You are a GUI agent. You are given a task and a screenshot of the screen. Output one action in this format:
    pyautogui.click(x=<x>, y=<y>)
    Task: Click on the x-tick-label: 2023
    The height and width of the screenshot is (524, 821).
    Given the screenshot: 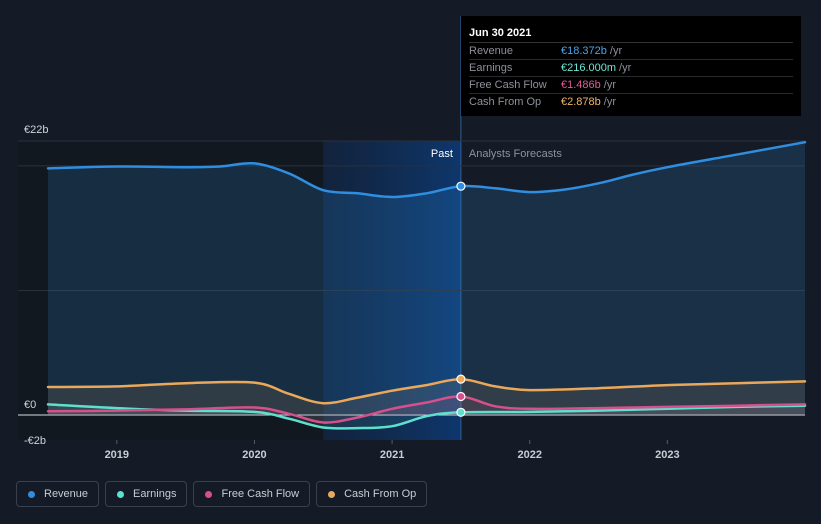 What is the action you would take?
    pyautogui.click(x=667, y=455)
    